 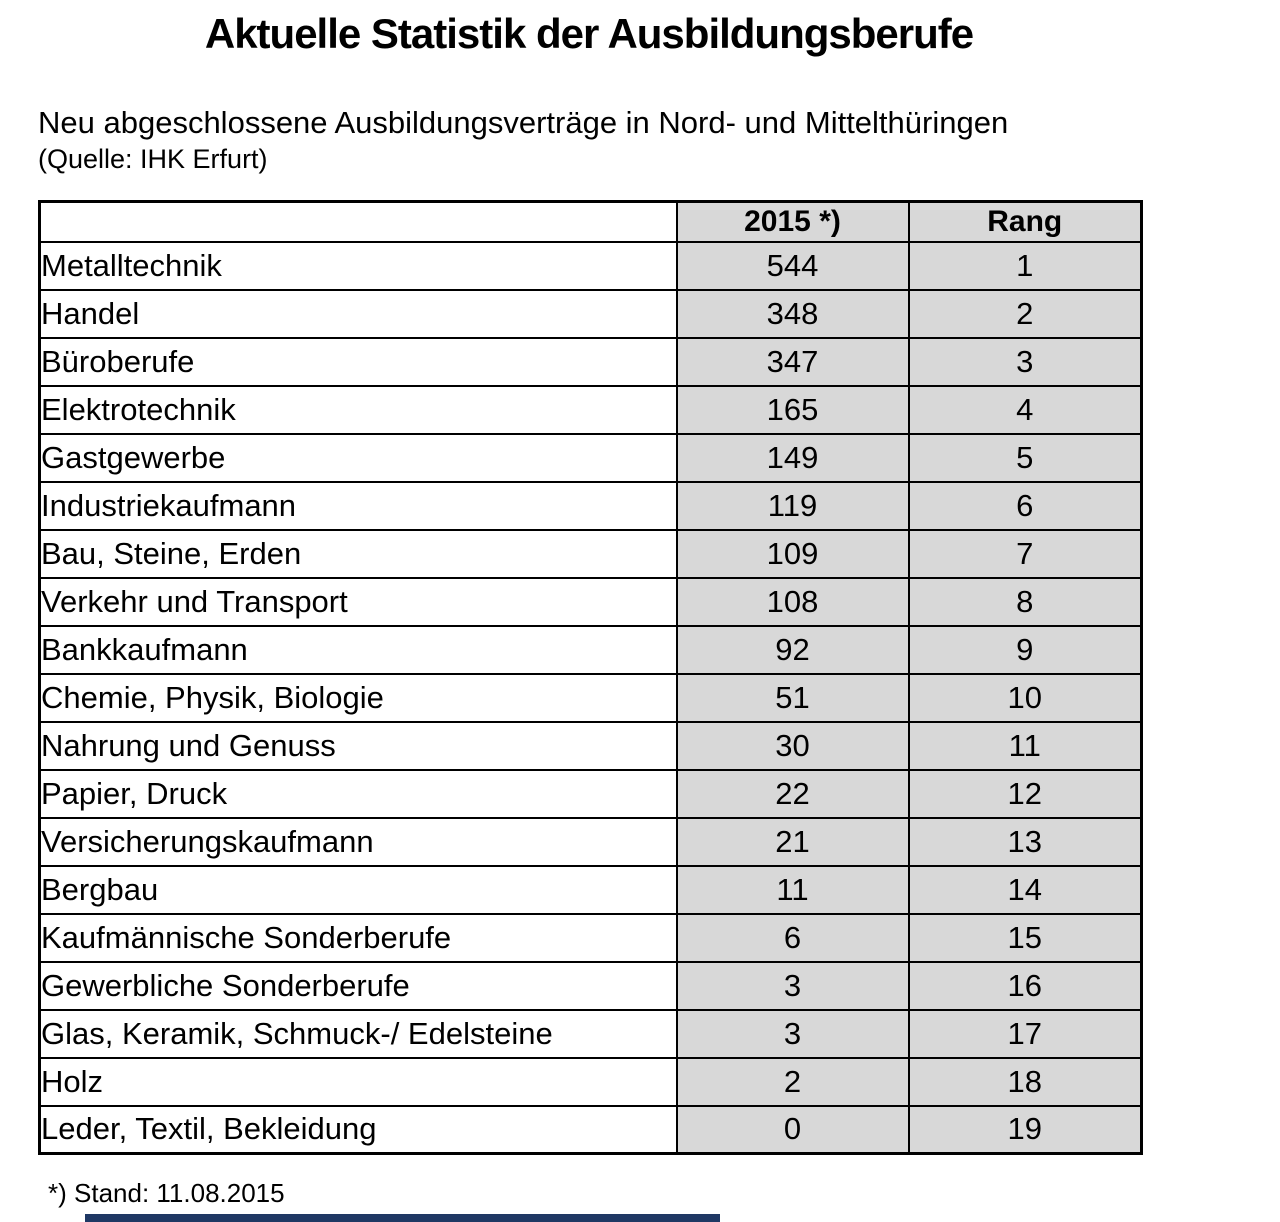 I want to click on table-row: Handel 348 2, so click(x=590, y=313).